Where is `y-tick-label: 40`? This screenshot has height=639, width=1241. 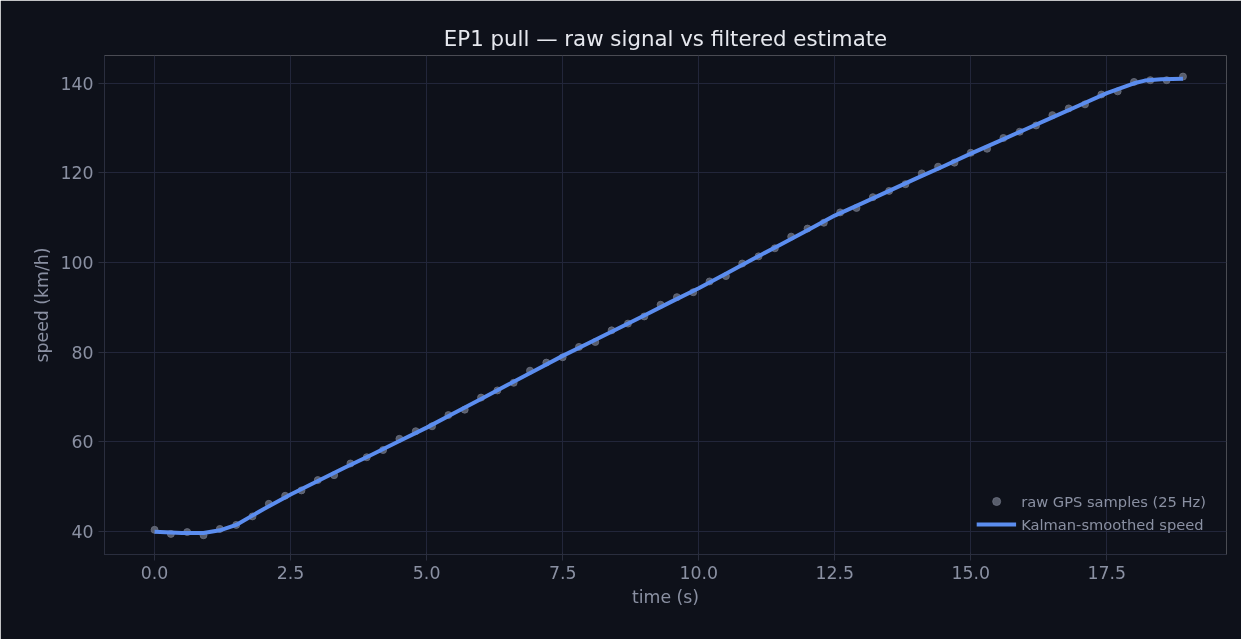
y-tick-label: 40 is located at coordinates (82, 532).